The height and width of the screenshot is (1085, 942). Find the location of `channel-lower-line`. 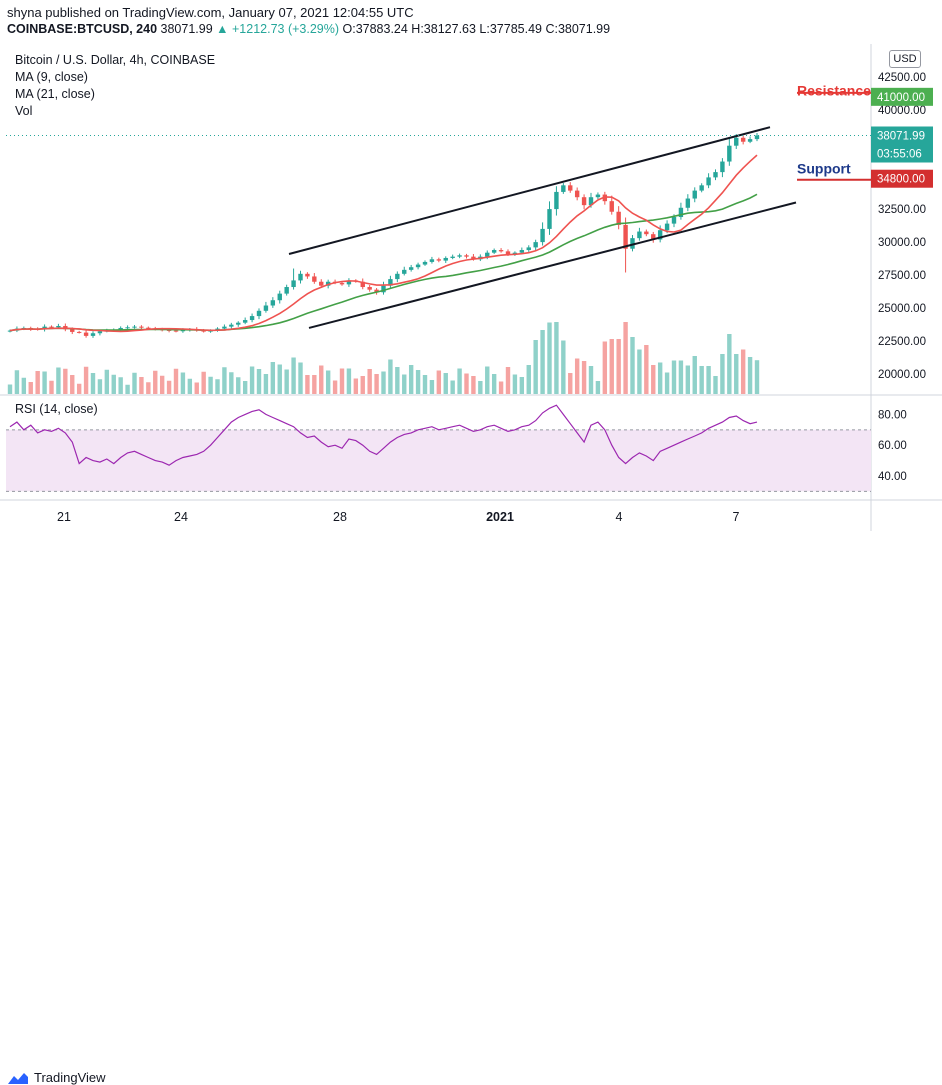

channel-lower-line is located at coordinates (552, 265).